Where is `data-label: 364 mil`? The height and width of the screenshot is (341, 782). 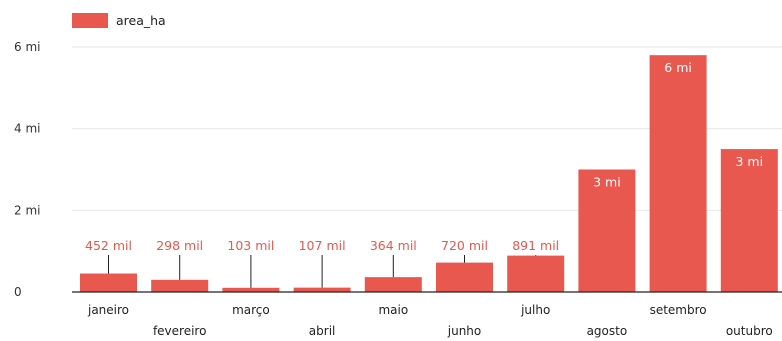 data-label: 364 mil is located at coordinates (393, 245).